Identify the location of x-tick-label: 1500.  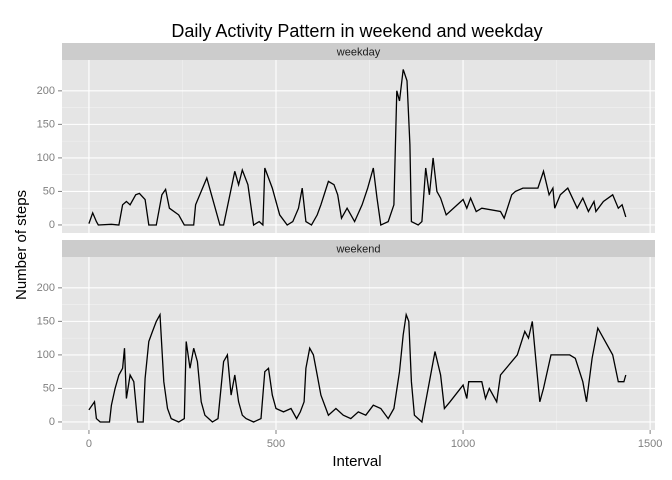
(650, 444).